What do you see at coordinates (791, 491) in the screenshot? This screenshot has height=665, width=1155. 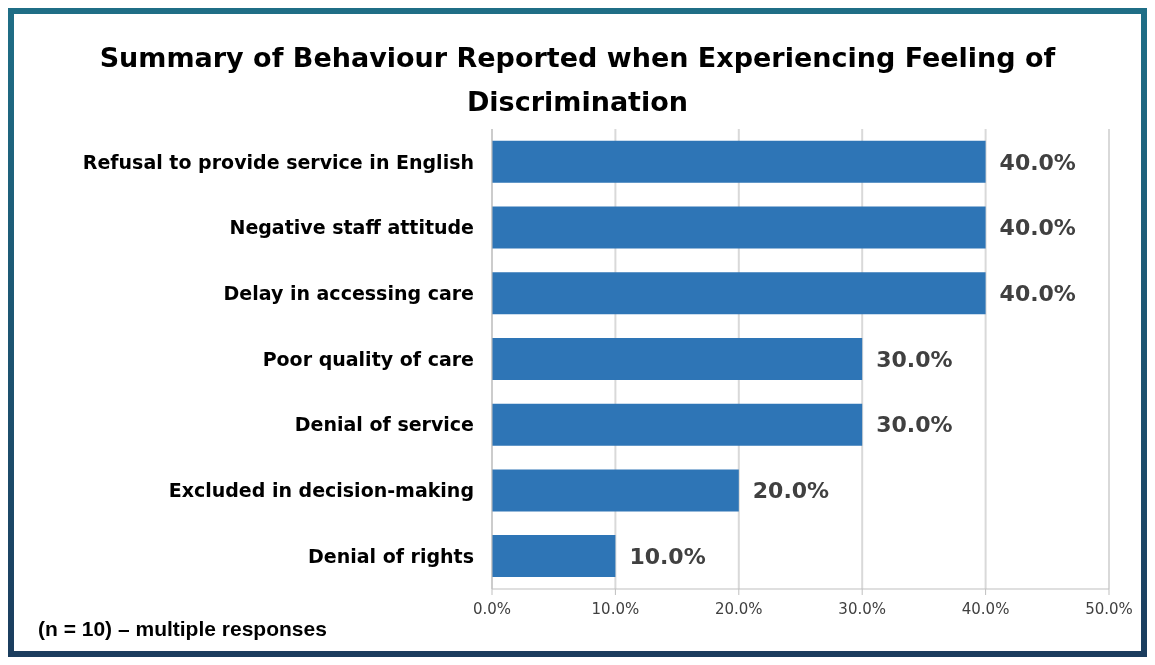 I see `data-label: 20.0%` at bounding box center [791, 491].